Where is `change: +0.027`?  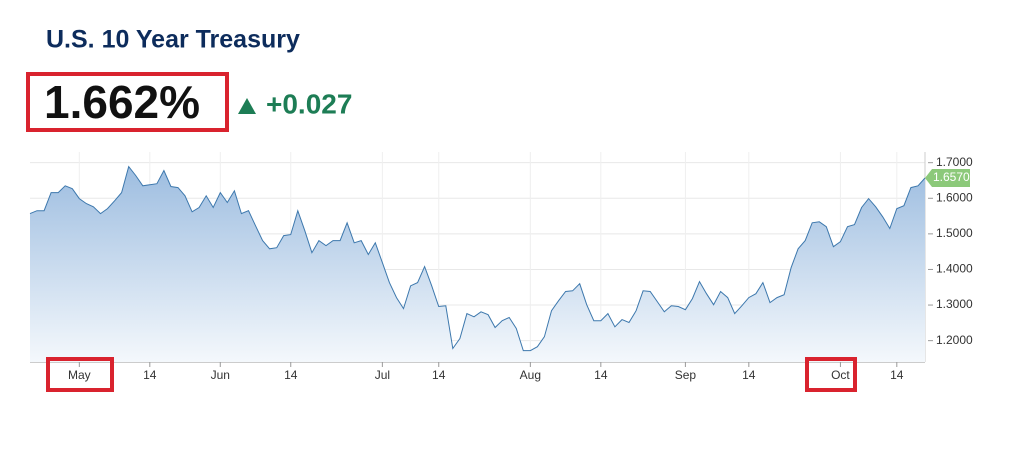
change: +0.027 is located at coordinates (309, 103).